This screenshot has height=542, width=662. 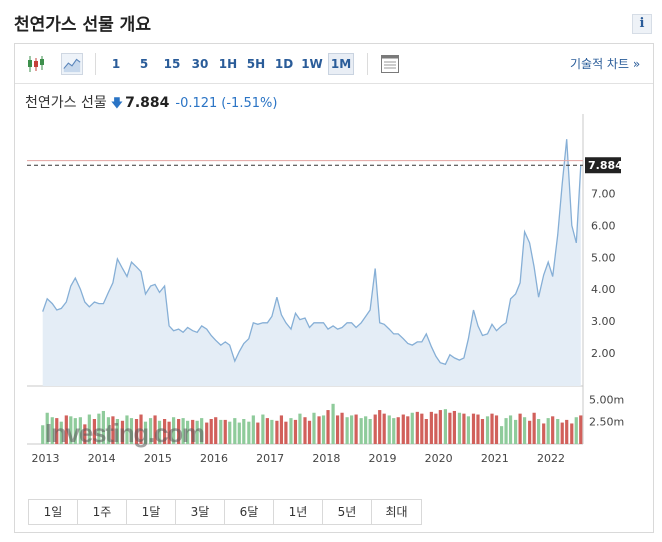 I want to click on range-1w: 1주, so click(x=102, y=512).